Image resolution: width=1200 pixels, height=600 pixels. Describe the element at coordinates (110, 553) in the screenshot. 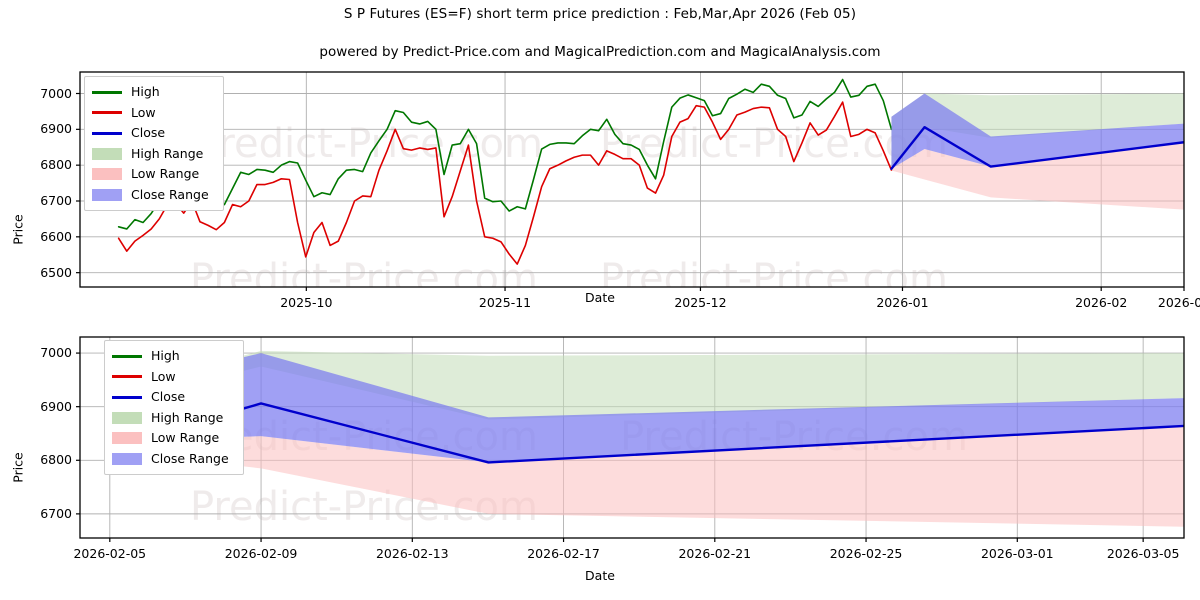

I see `detail-x-tick: 2026-02-05` at that location.